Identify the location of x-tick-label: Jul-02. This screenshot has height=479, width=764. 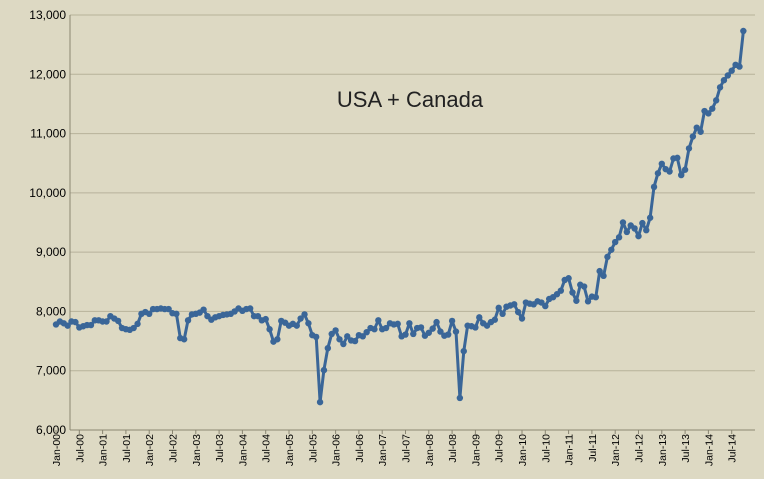
(174, 448).